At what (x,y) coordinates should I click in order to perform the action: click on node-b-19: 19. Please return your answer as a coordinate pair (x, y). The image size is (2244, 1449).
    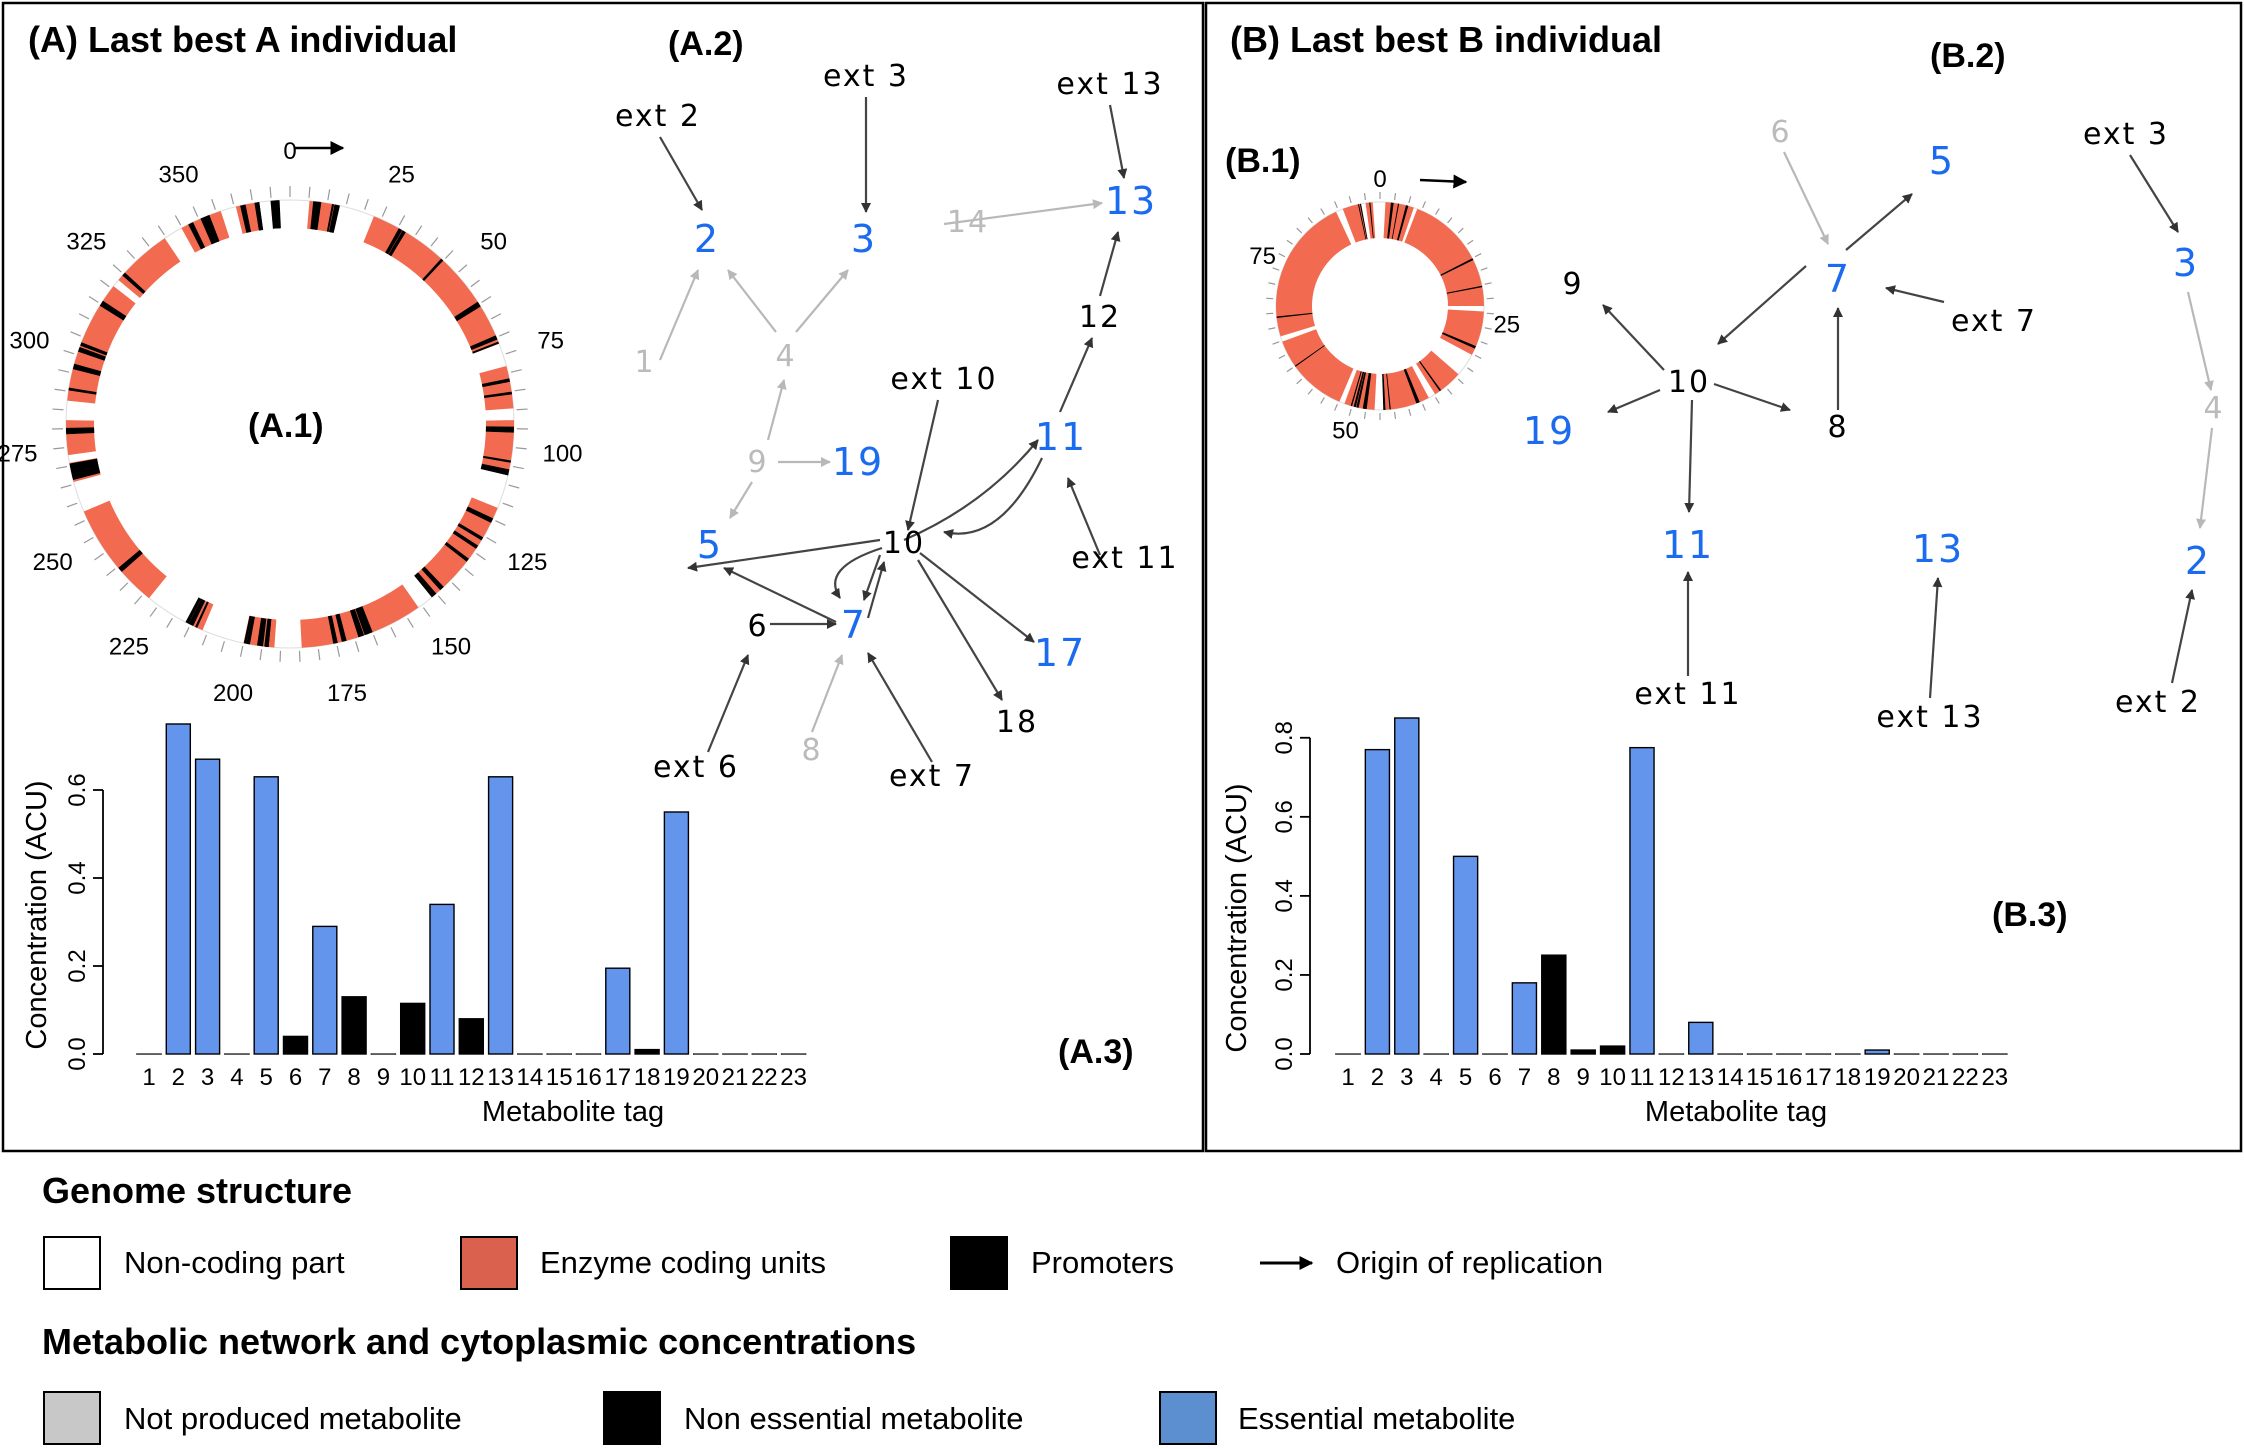
    Looking at the image, I should click on (1549, 431).